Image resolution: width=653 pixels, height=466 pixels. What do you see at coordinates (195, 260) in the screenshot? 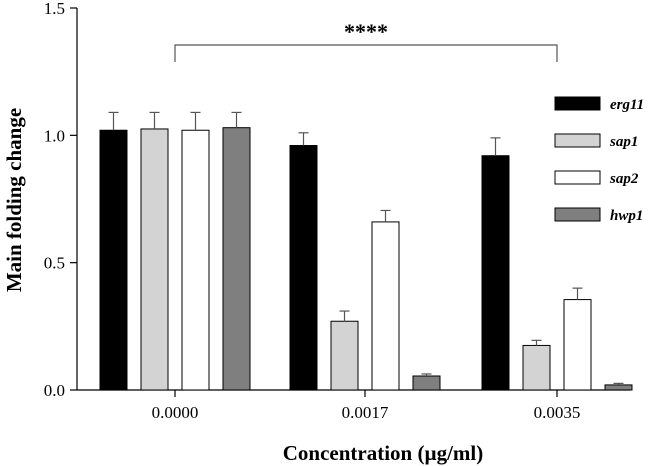
I see `bar-sap2-0.0000` at bounding box center [195, 260].